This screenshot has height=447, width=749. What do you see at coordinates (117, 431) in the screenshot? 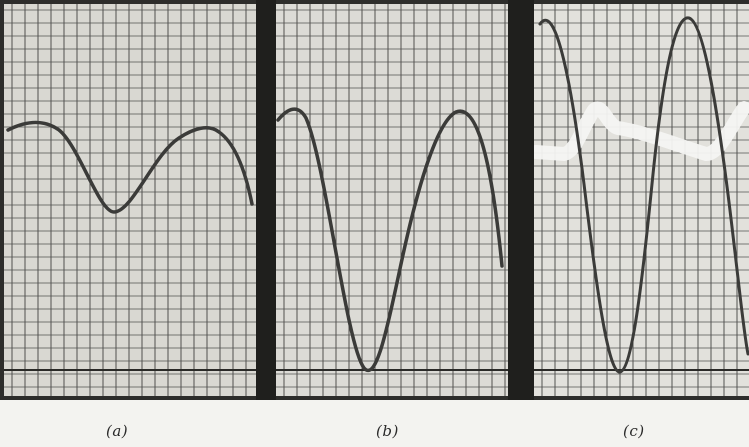
I see `caption-a: (a)` at bounding box center [117, 431].